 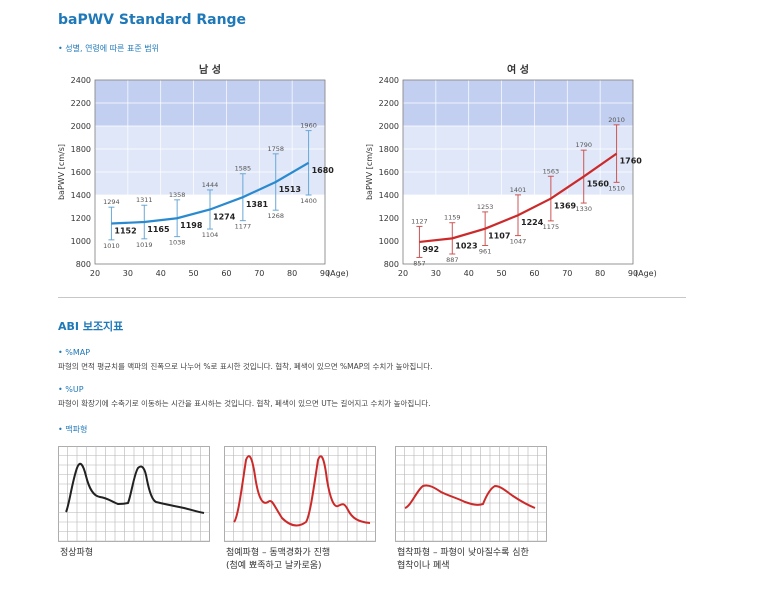 I want to click on sharp-wave-line, so click(x=302, y=491).